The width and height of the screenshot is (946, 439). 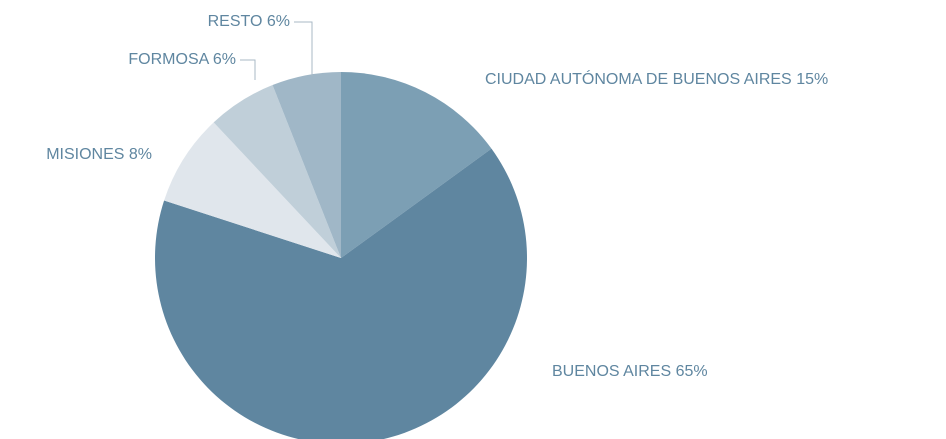 I want to click on category-label: BUENOS AIRES, so click(x=611, y=371).